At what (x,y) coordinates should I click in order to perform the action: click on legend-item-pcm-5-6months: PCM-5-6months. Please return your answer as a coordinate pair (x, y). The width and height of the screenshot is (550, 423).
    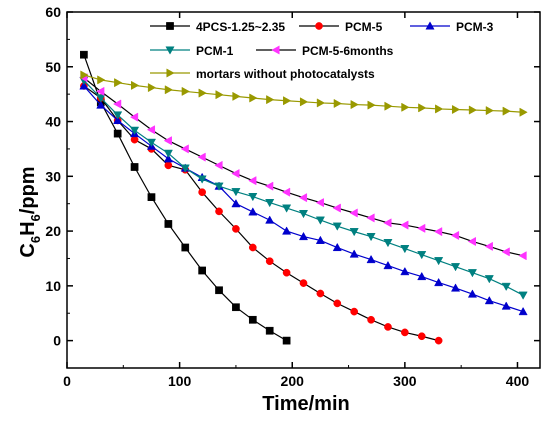
    Looking at the image, I should click on (325, 51).